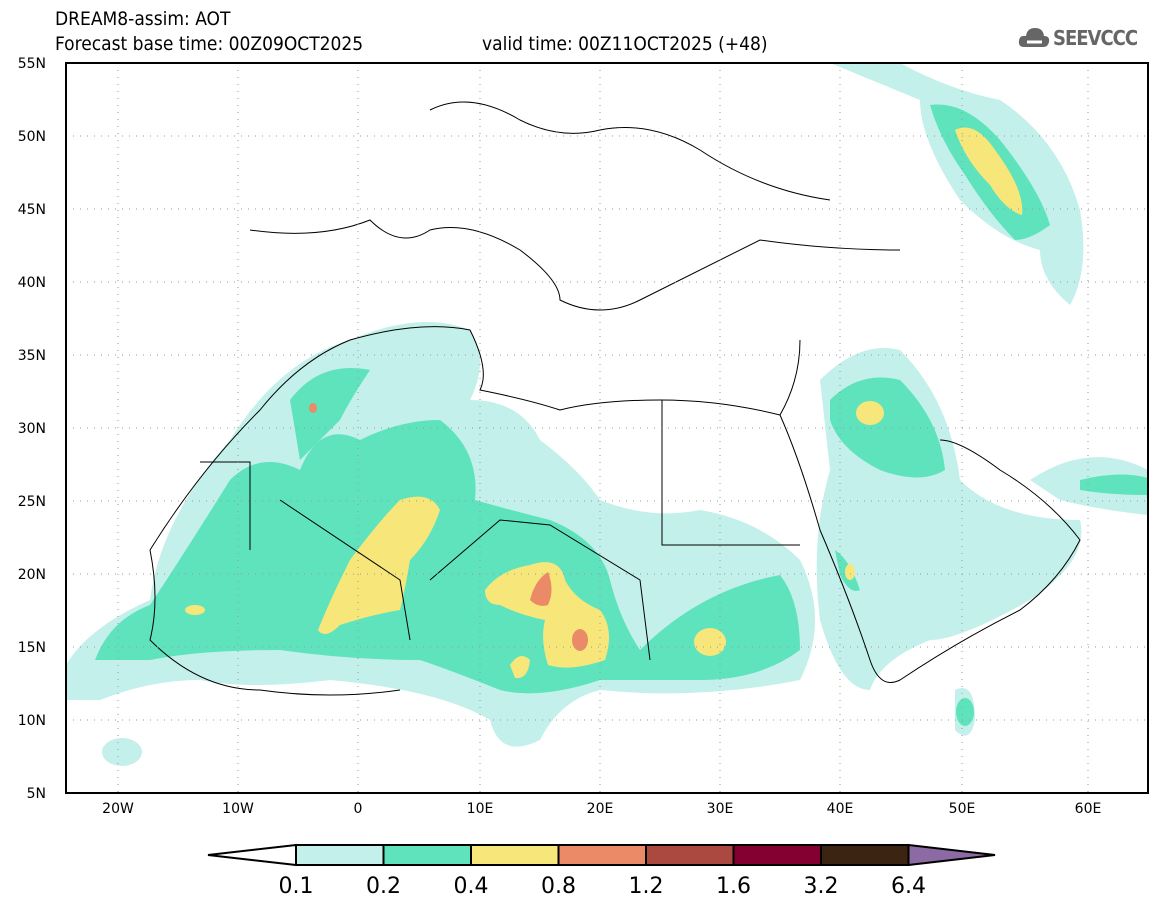  What do you see at coordinates (379, 565) in the screenshot?
I see `aot-field-0.4` at bounding box center [379, 565].